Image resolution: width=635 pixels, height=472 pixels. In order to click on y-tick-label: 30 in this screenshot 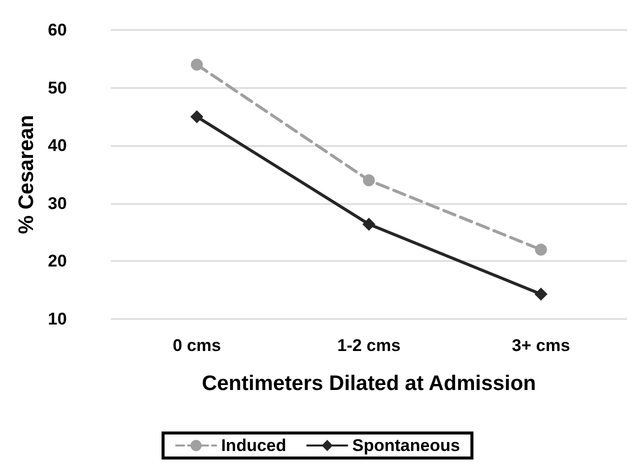, I will do `click(57, 203)`.